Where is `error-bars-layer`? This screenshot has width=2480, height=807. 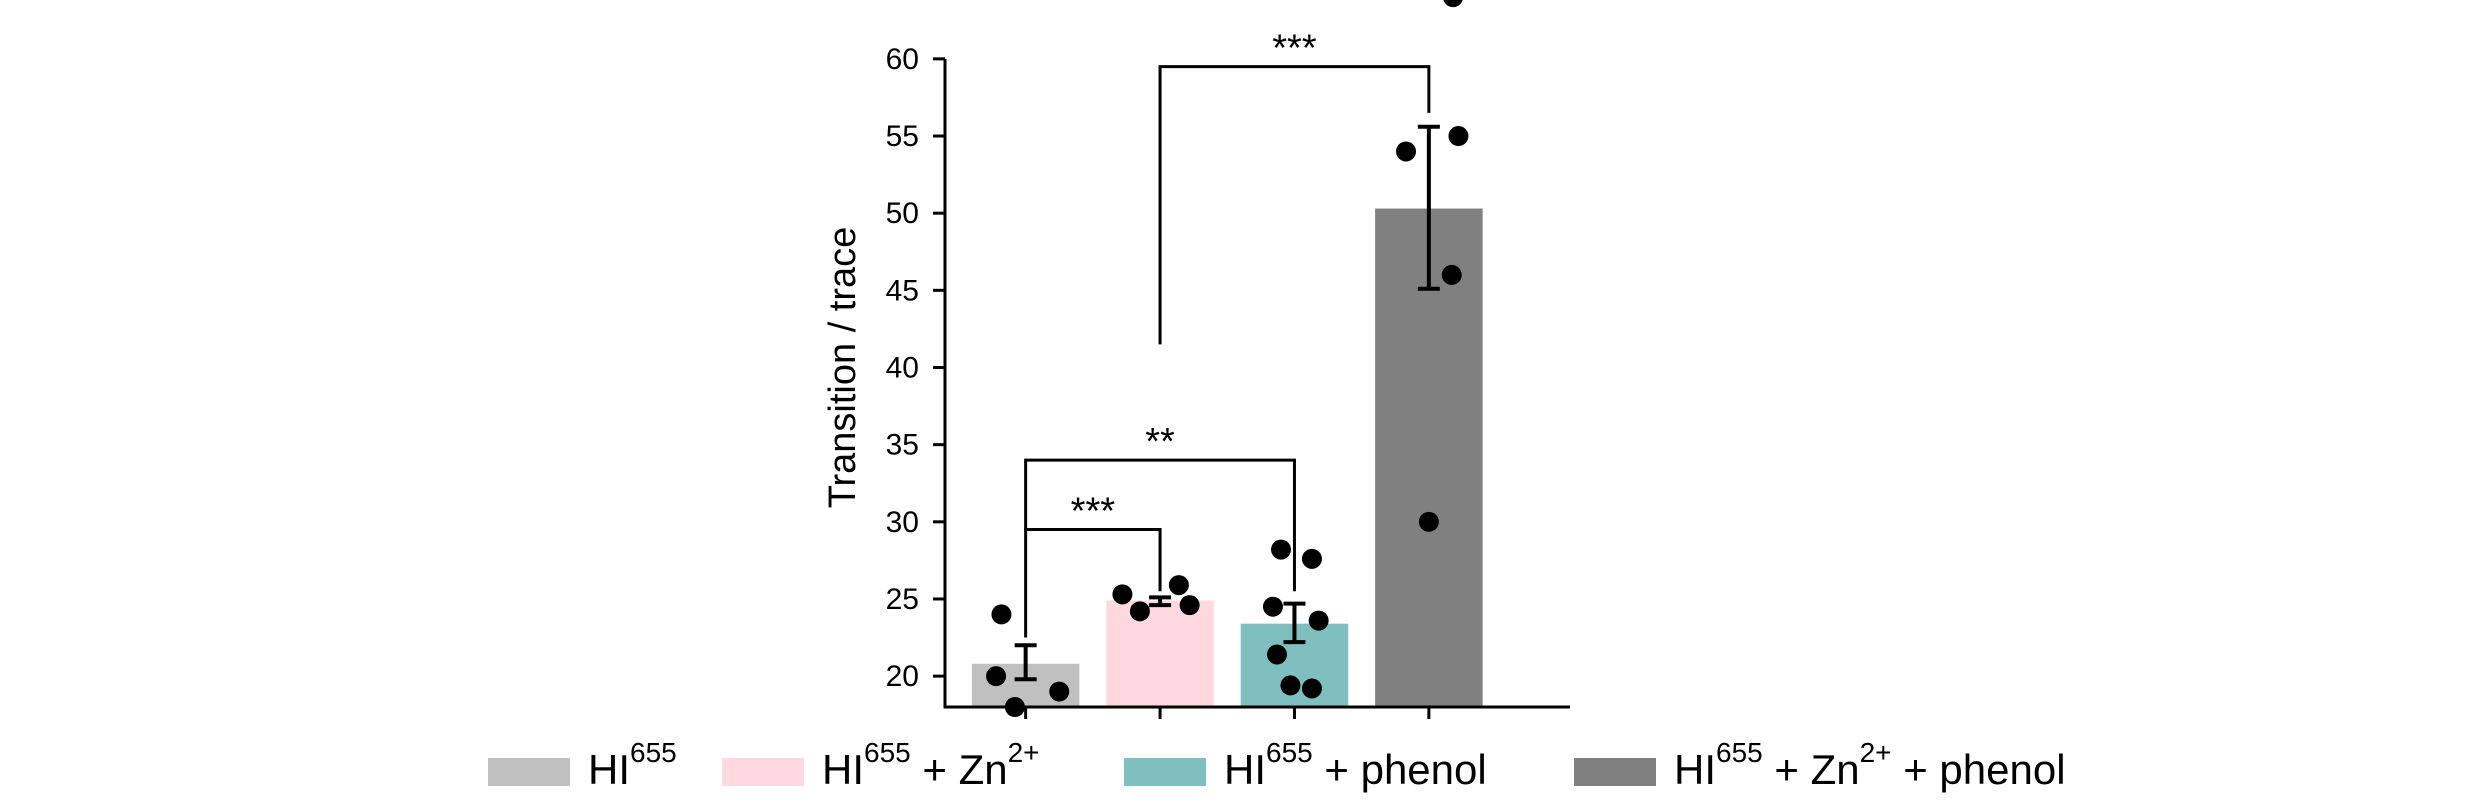 error-bars-layer is located at coordinates (1227, 403).